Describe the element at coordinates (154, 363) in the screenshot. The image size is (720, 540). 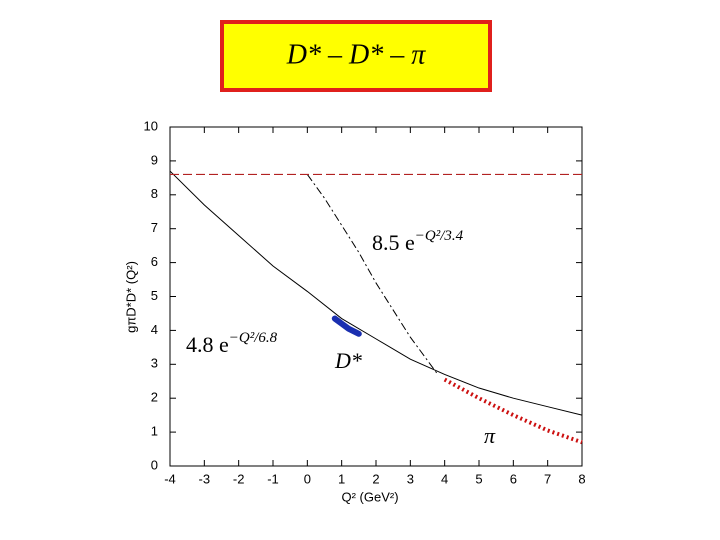
I see `y-tick-label: 3` at that location.